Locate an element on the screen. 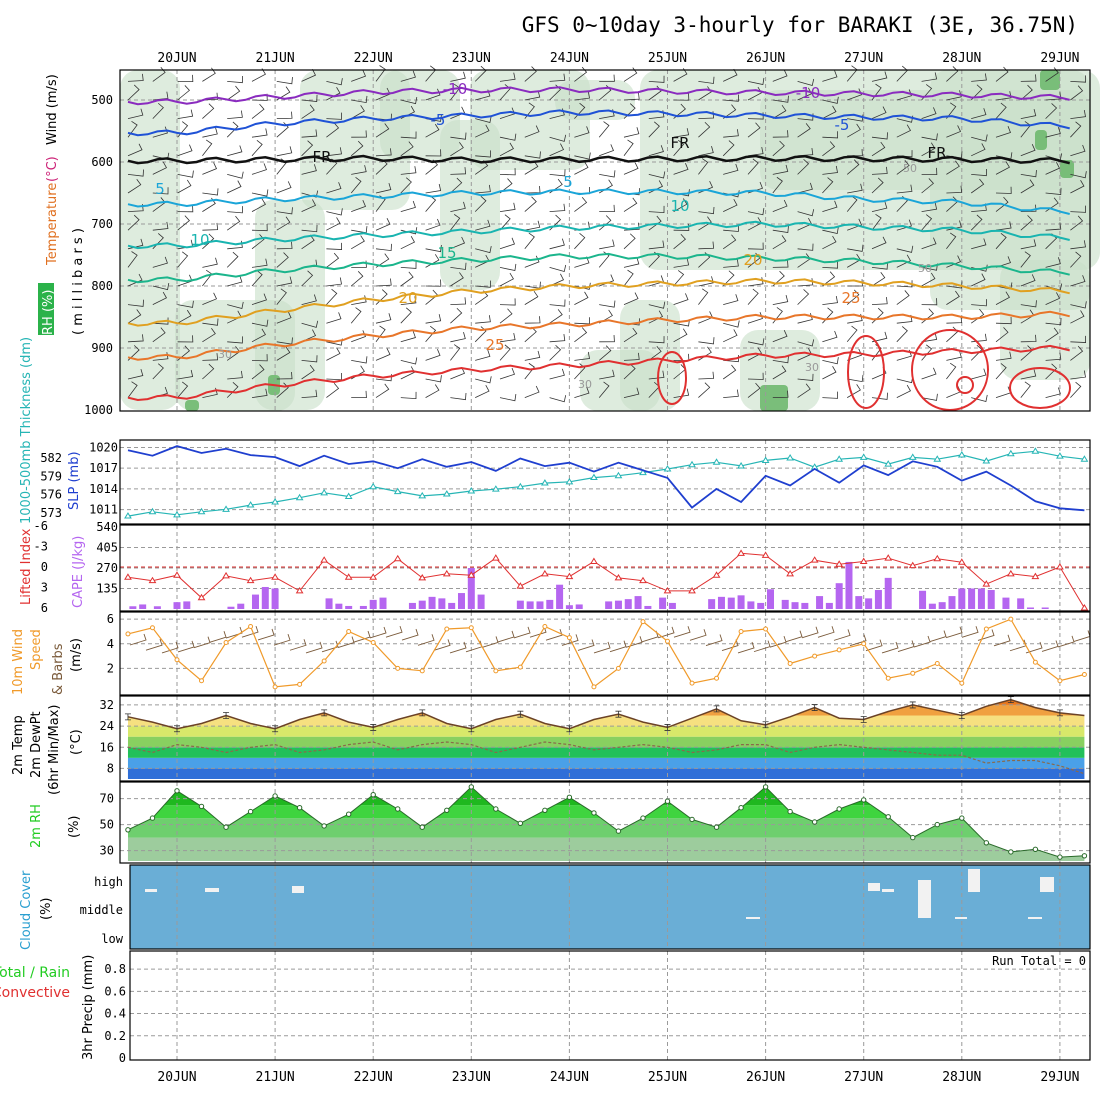  li-tick: -6 is located at coordinates (41, 526).